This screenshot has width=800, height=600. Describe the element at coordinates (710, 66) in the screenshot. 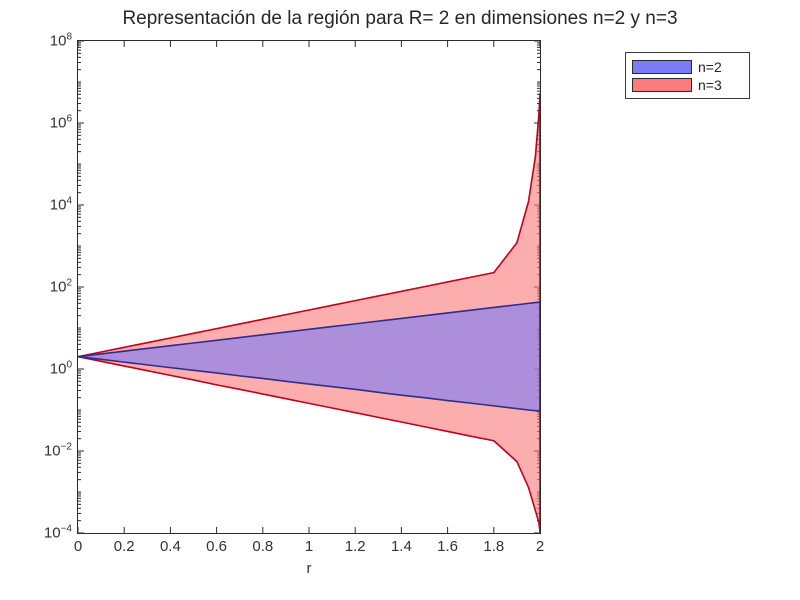

I see `legend-label-n2: n=2` at that location.